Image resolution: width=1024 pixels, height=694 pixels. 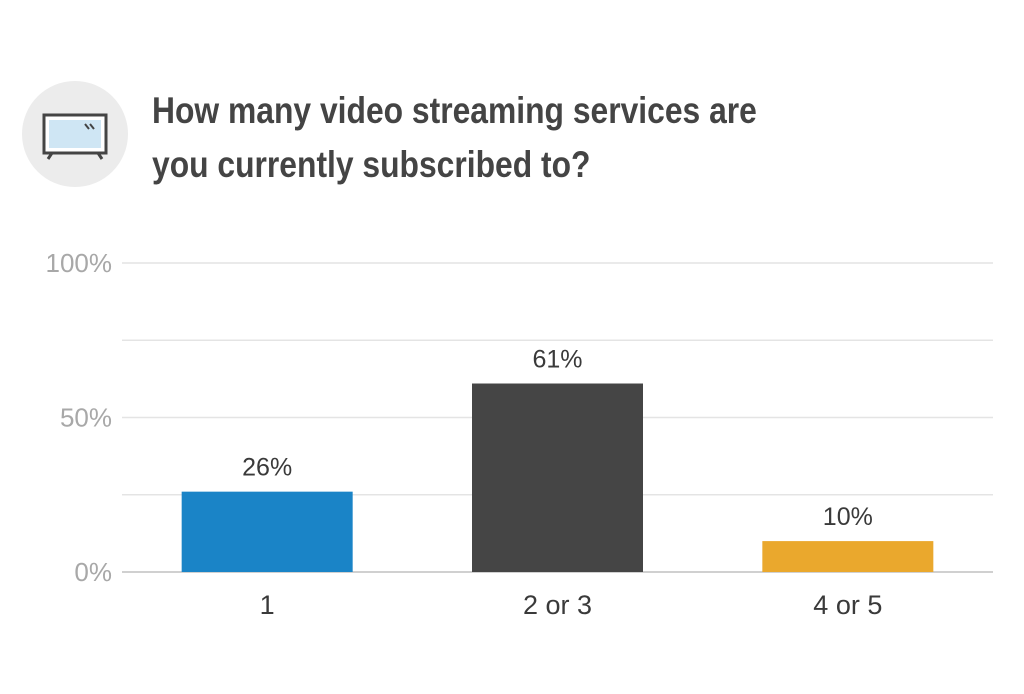 I want to click on y-tick-label: 100%, so click(x=79, y=263).